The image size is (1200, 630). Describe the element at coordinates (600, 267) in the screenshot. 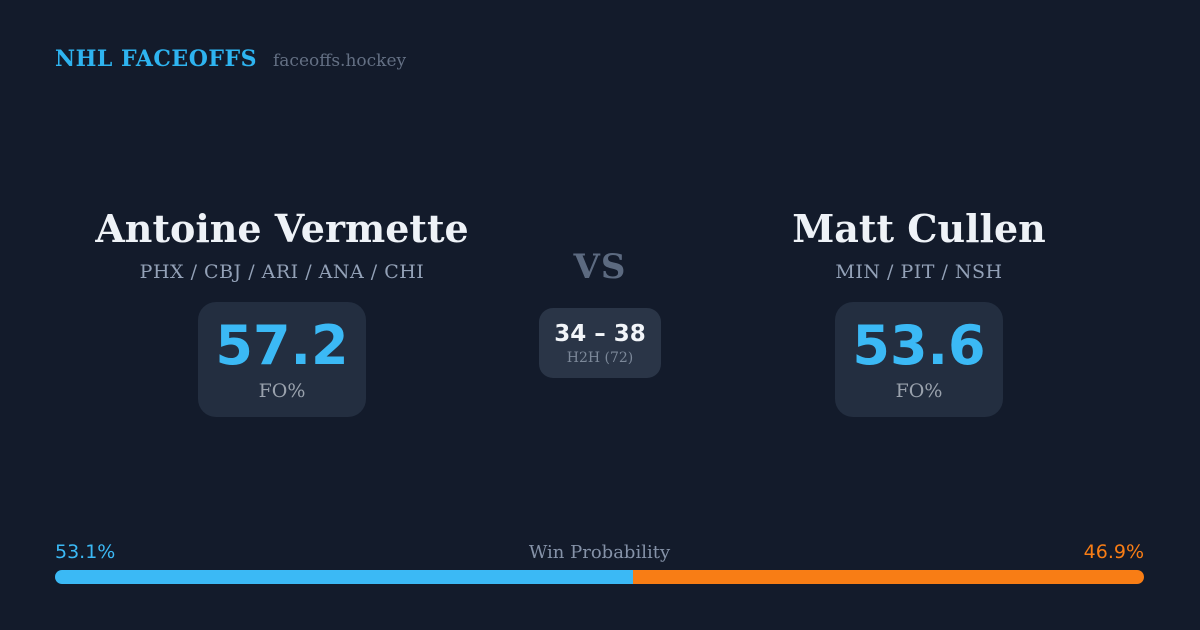

I see `vs-label: VS` at that location.